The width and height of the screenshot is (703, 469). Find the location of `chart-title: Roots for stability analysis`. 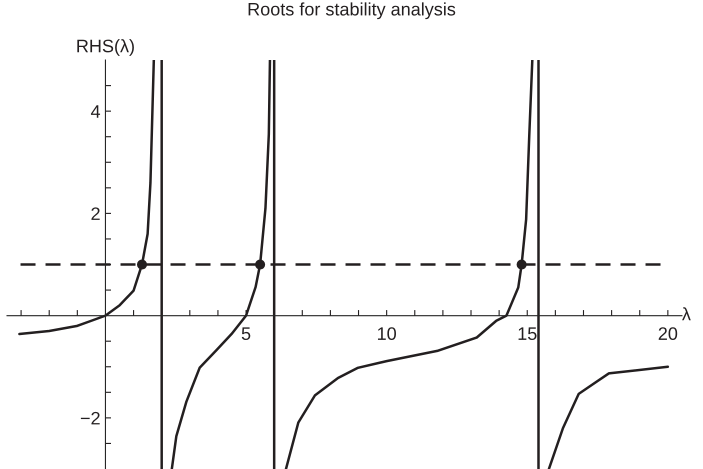

chart-title: Roots for stability analysis is located at coordinates (352, 11).